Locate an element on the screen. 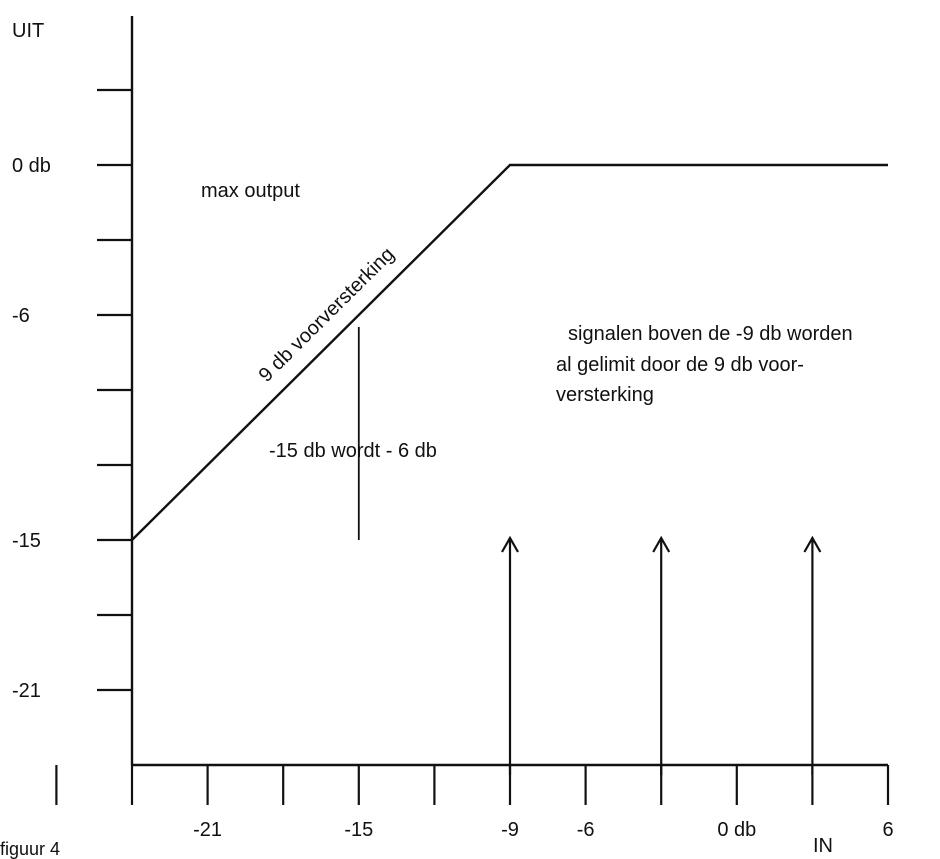  y-tick-label: -15 is located at coordinates (26, 541).